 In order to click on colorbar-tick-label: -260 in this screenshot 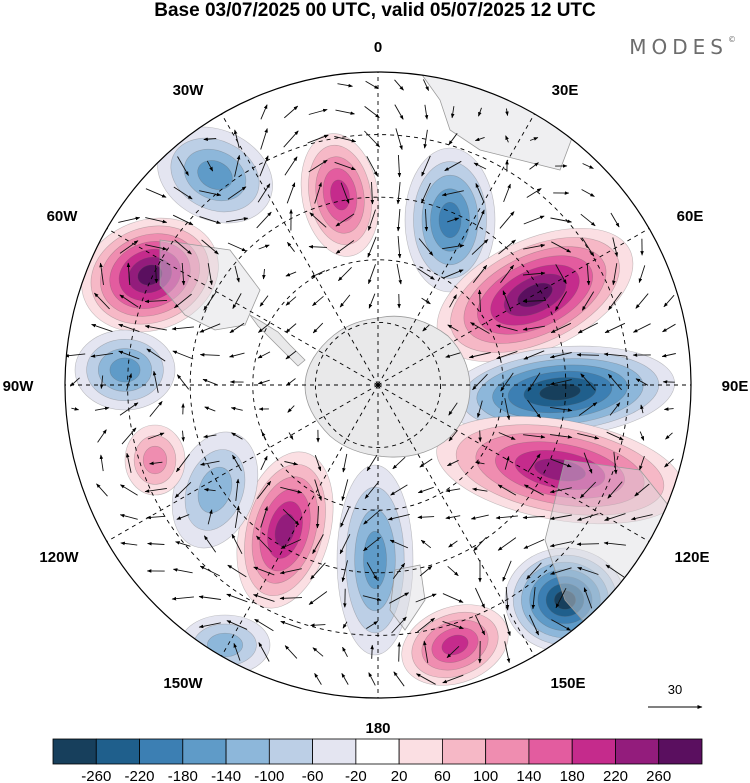, I will do `click(96, 775)`.